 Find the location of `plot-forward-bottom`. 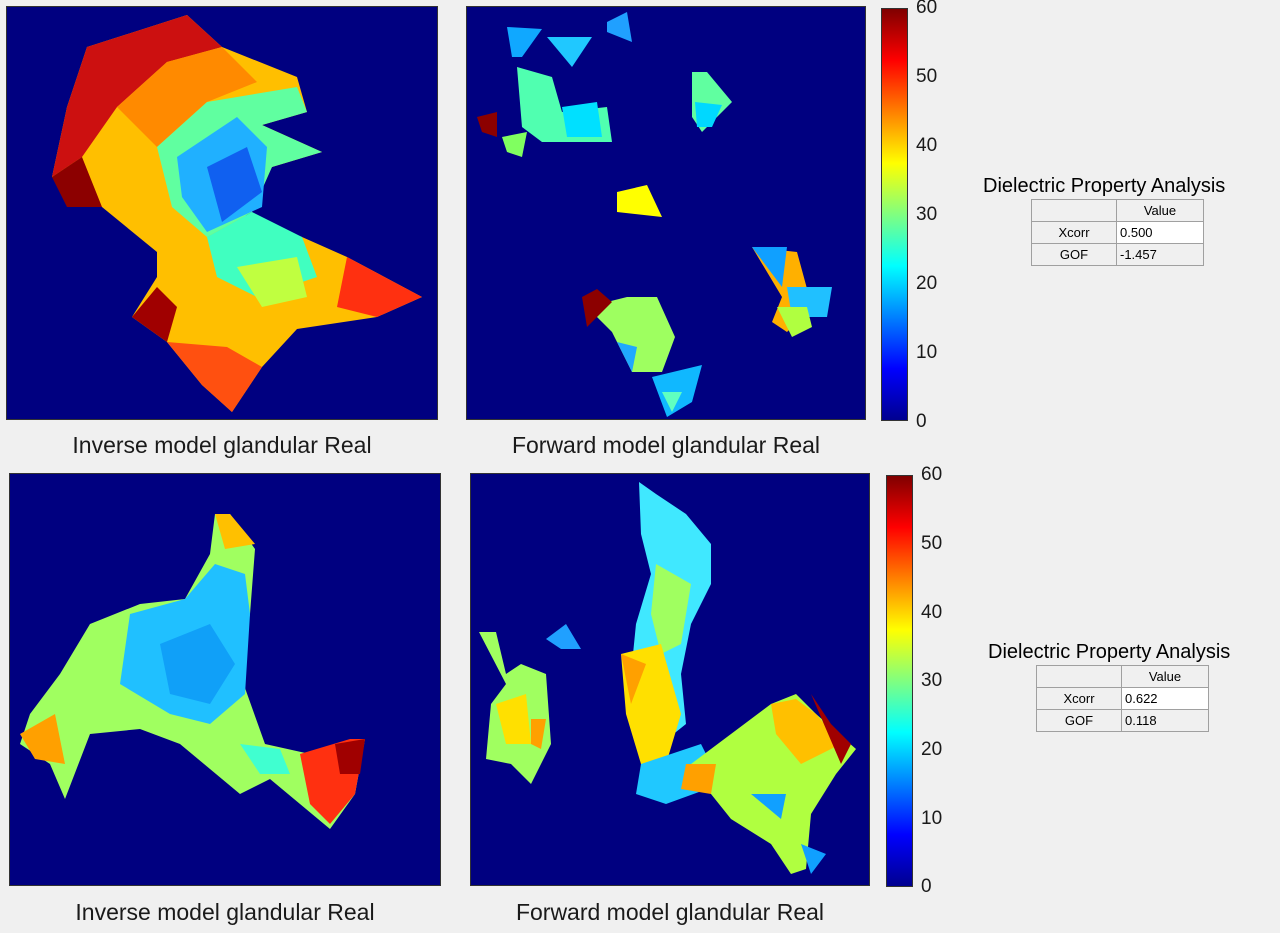

plot-forward-bottom is located at coordinates (670, 679).